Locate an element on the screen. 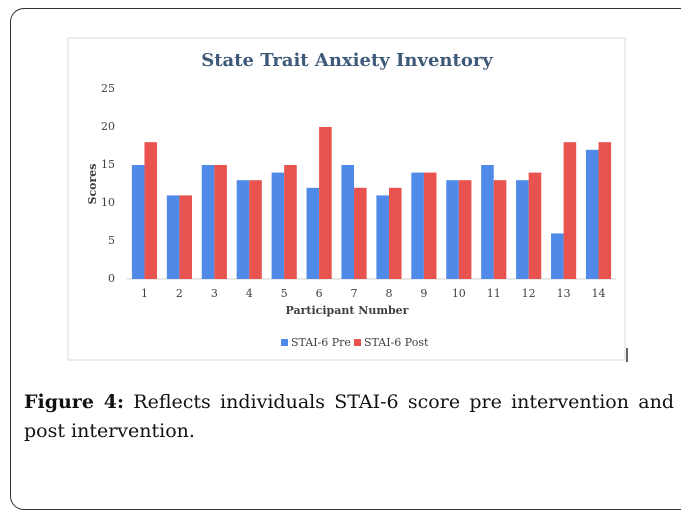  y-tick-label: 5 is located at coordinates (111, 240).